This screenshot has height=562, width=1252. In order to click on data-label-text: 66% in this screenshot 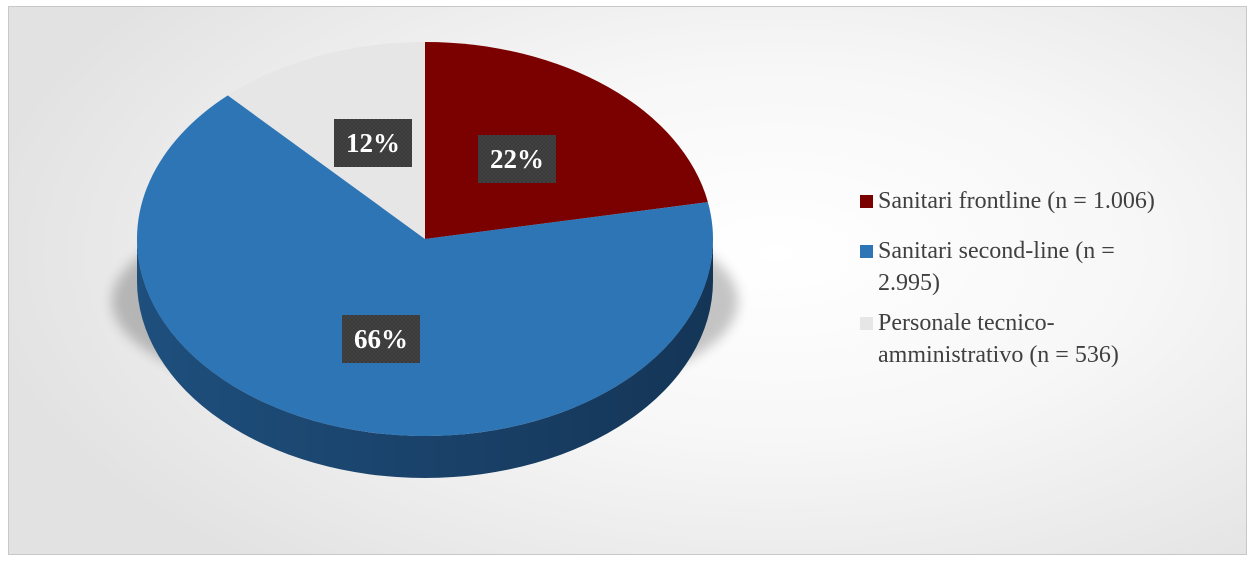, I will do `click(381, 339)`.